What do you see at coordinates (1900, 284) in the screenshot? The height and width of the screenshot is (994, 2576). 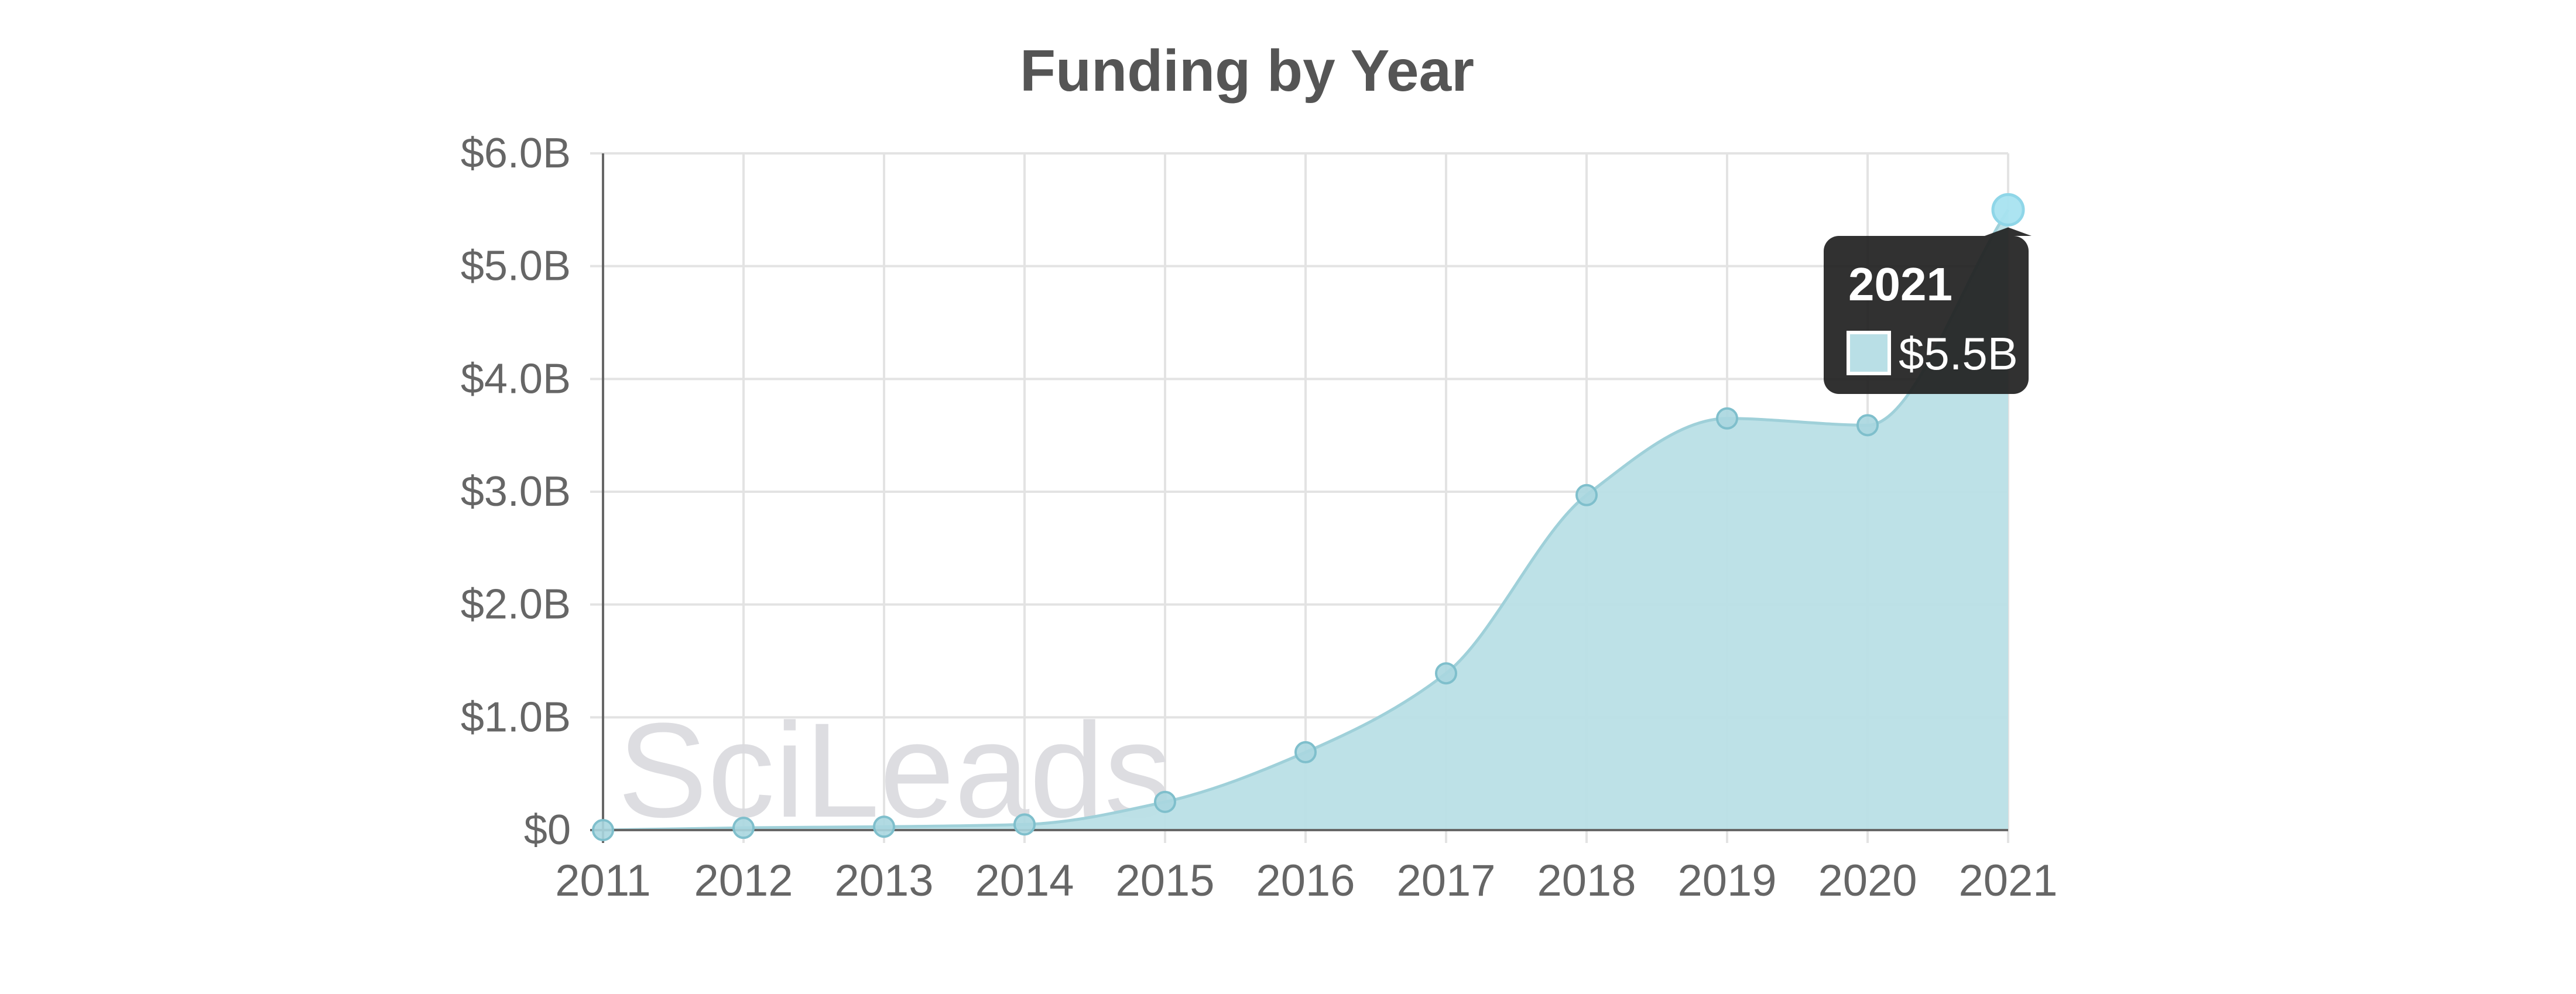 I see `tooltip-title: 2021` at bounding box center [1900, 284].